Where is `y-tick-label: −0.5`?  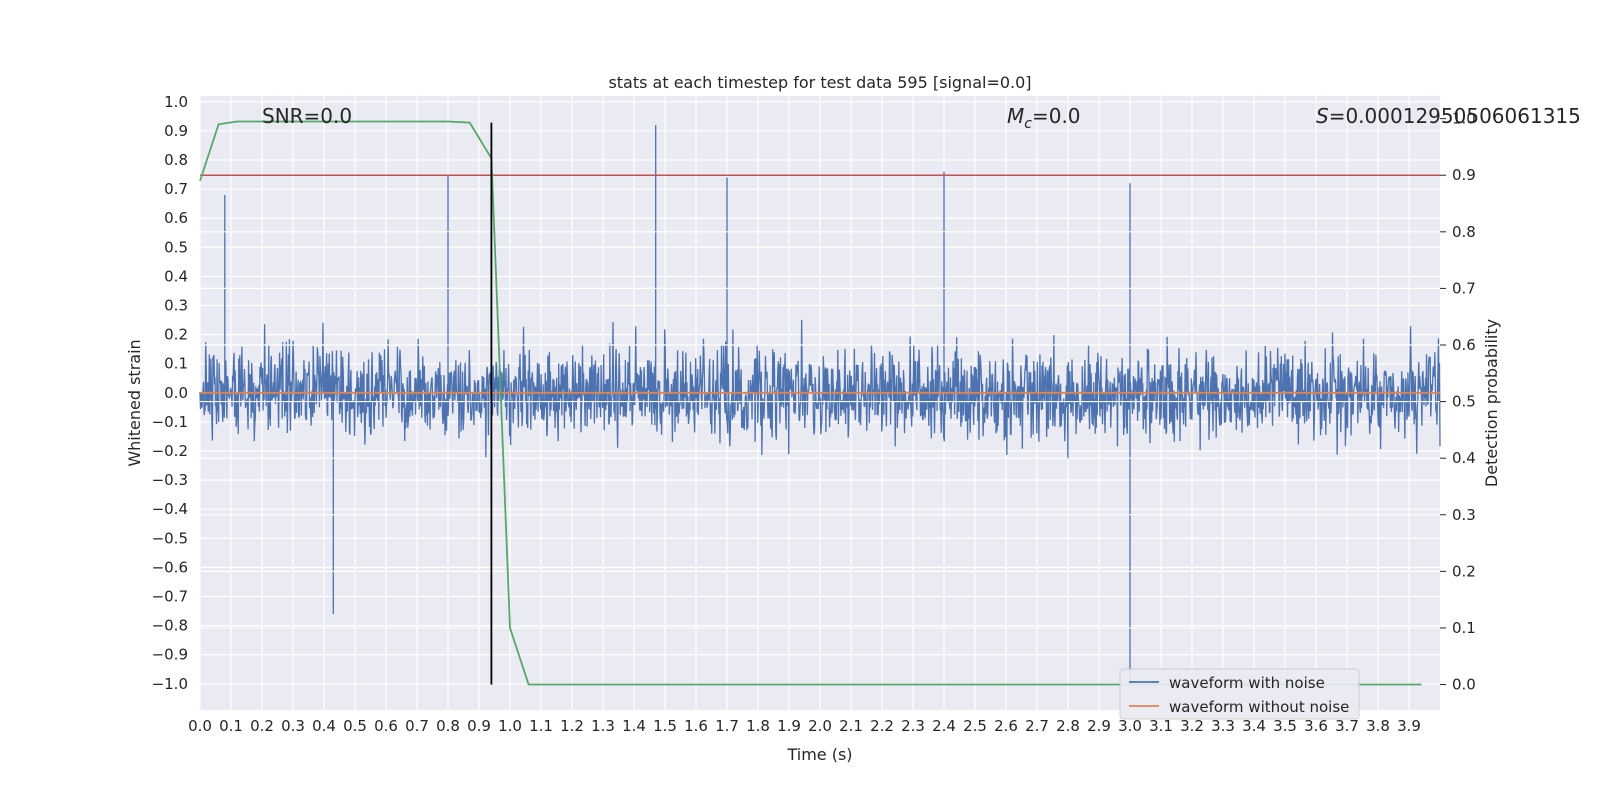
y-tick-label: −0.5 is located at coordinates (170, 538).